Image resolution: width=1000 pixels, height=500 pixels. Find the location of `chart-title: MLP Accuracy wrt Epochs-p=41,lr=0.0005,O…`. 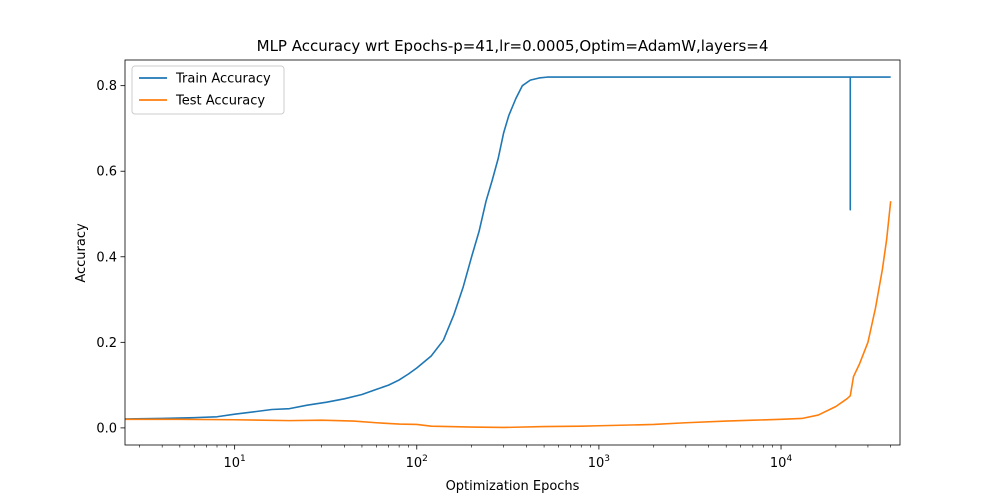

chart-title: MLP Accuracy wrt Epochs-p=41,lr=0.0005,O… is located at coordinates (513, 46).